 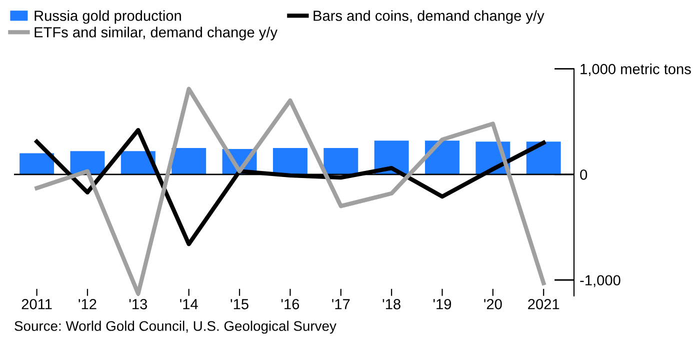 I want to click on x-tick-label: '14, so click(x=189, y=304).